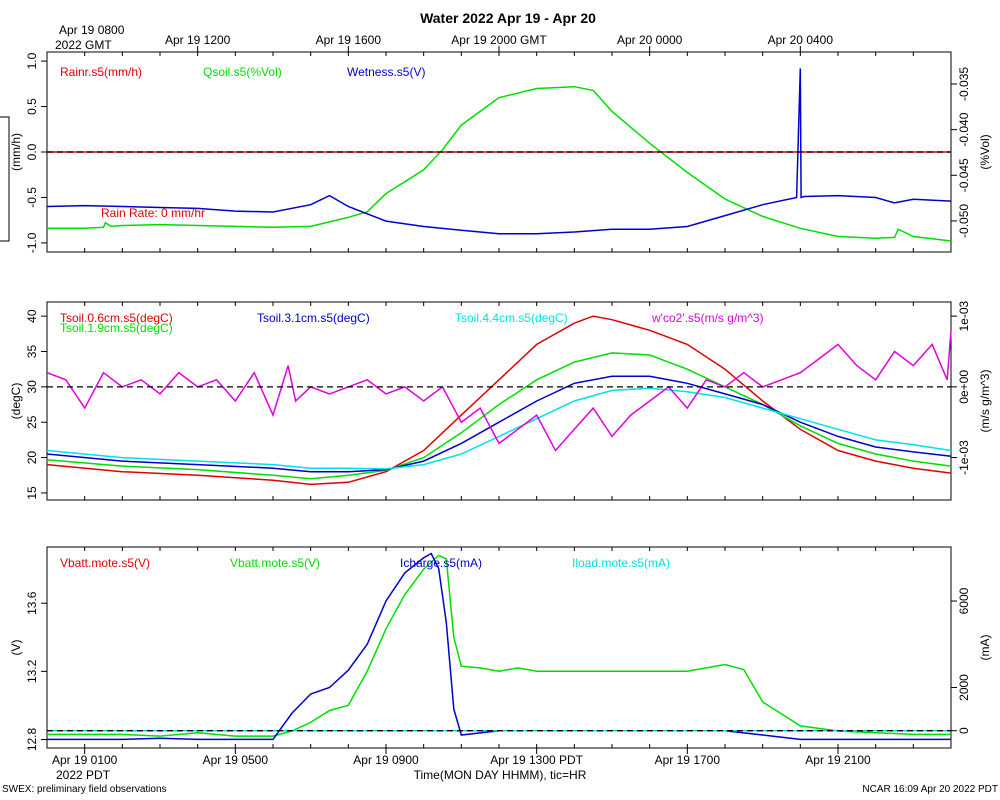 The image size is (1000, 800). I want to click on right-tick-label-0: 1e-03, so click(964, 315).